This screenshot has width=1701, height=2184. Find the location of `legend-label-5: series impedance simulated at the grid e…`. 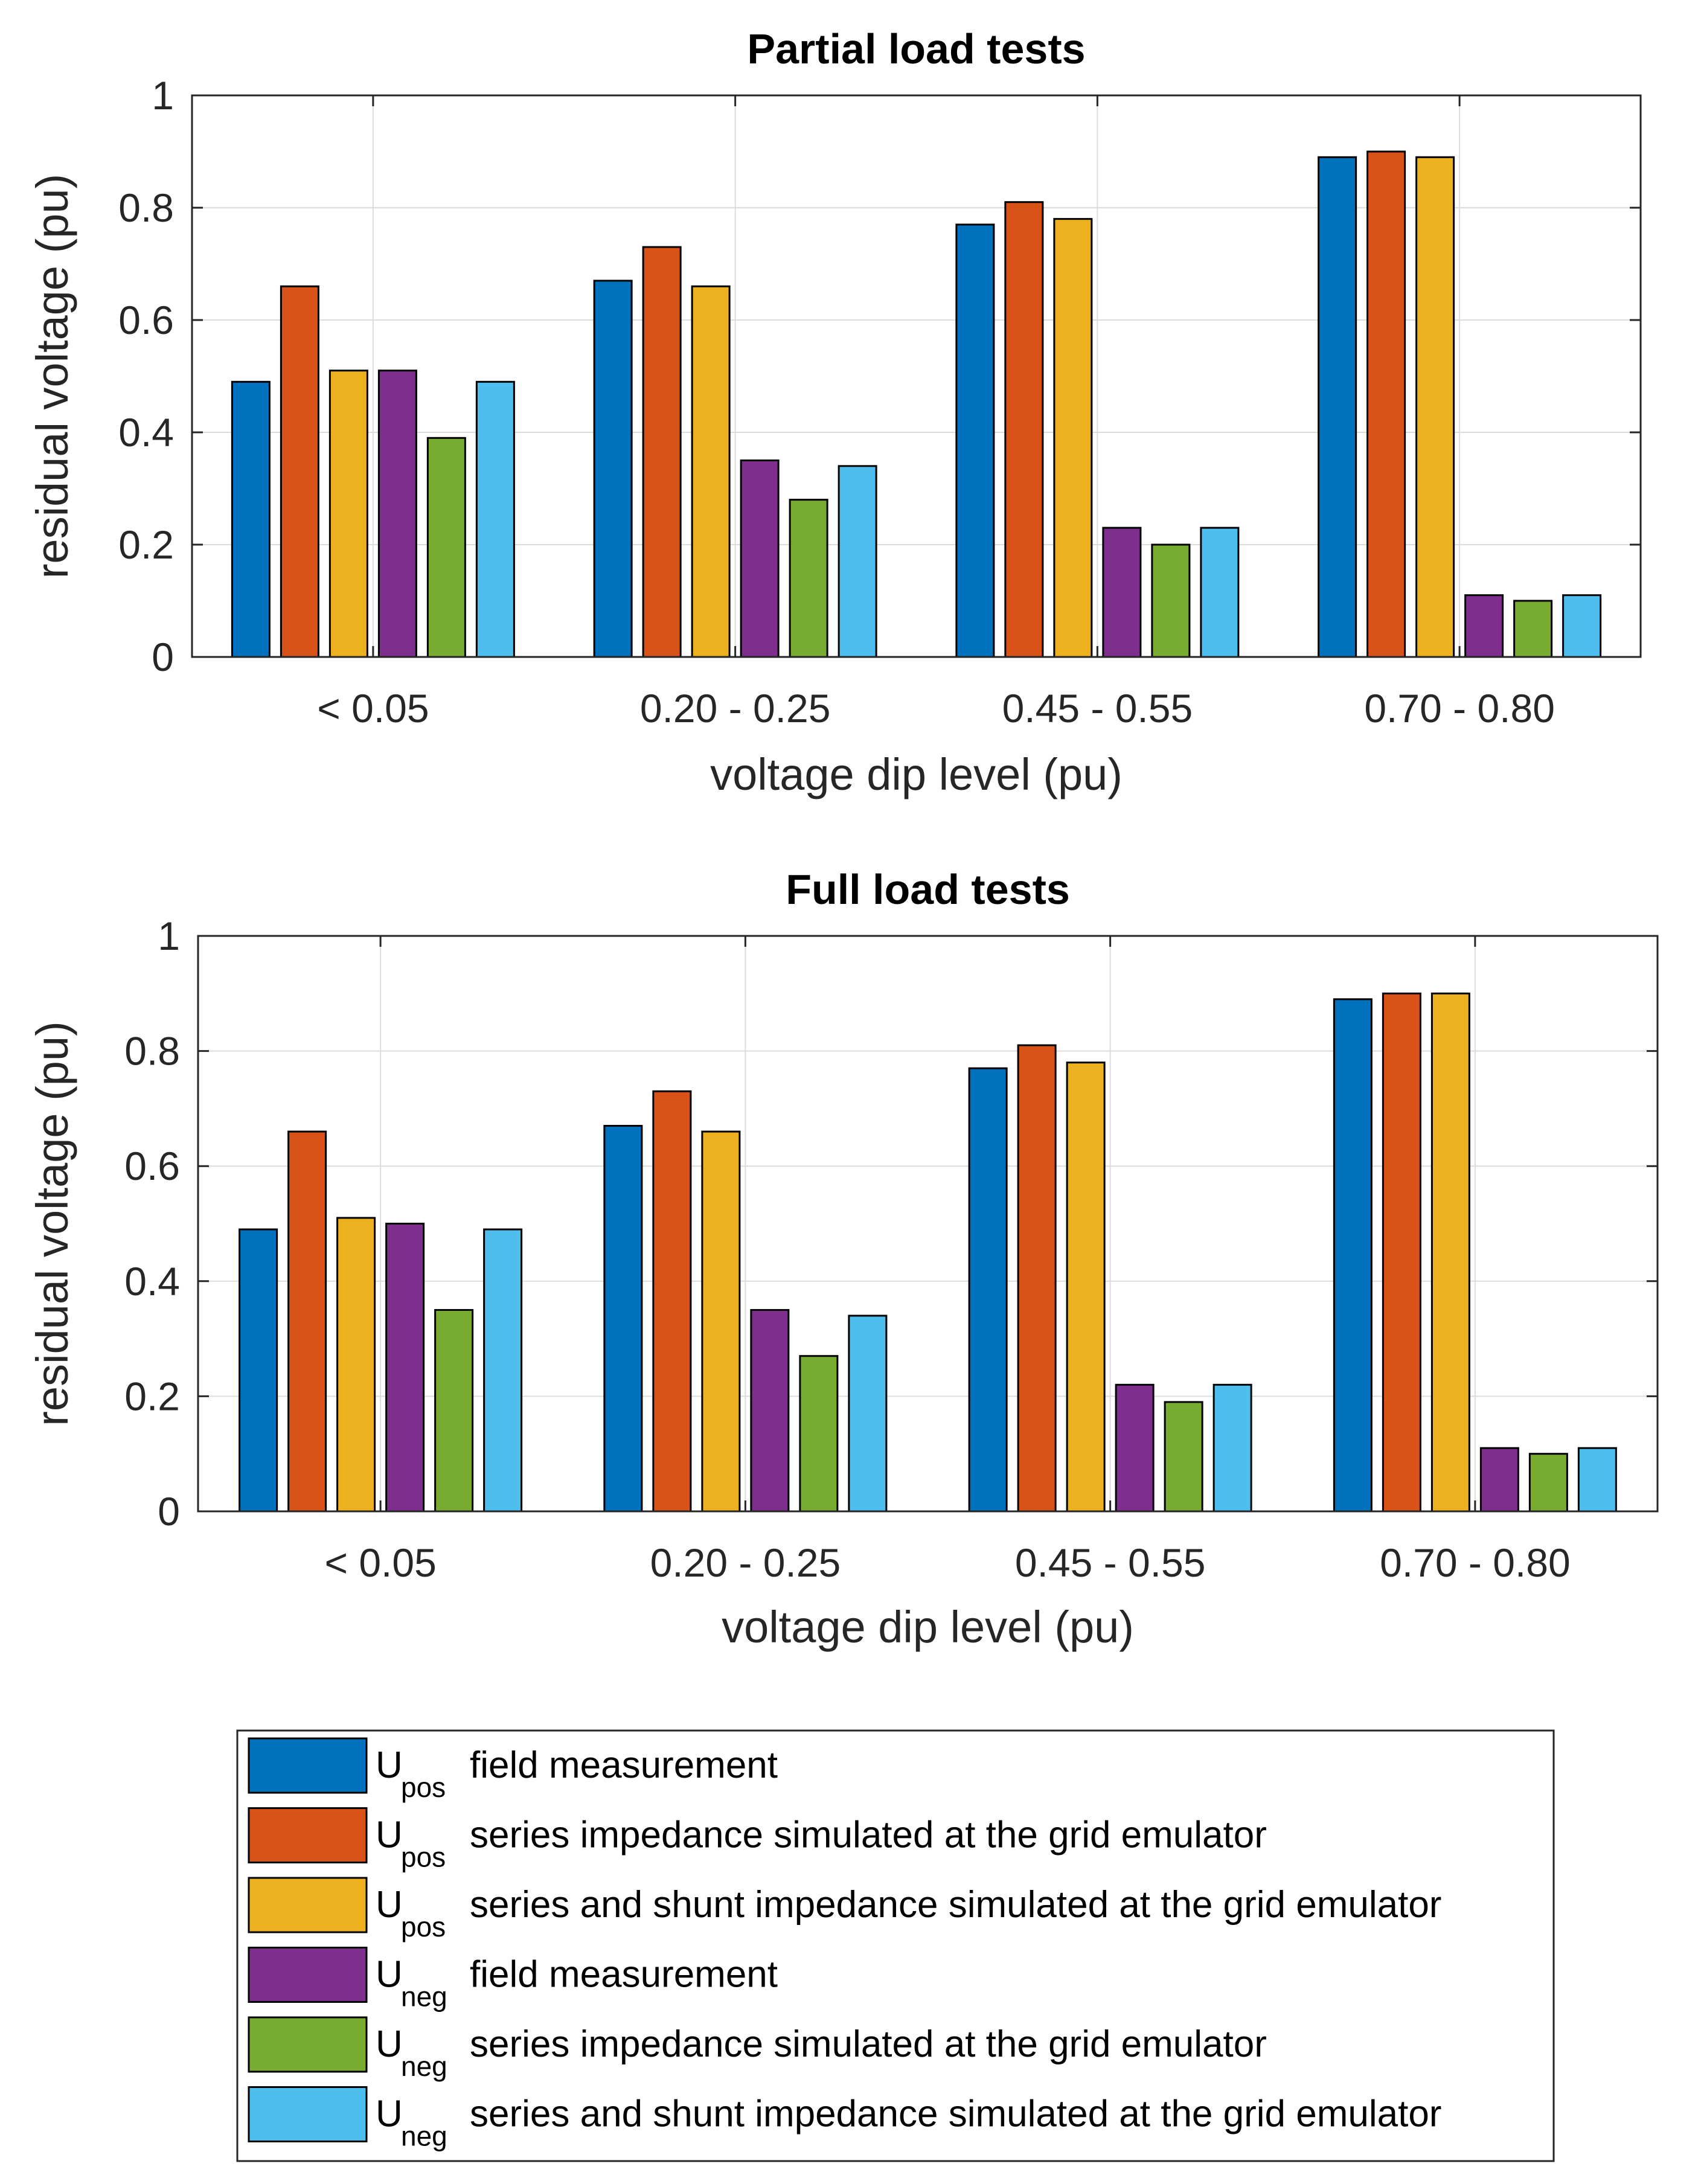

legend-label-5: series impedance simulated at the grid e… is located at coordinates (868, 2044).